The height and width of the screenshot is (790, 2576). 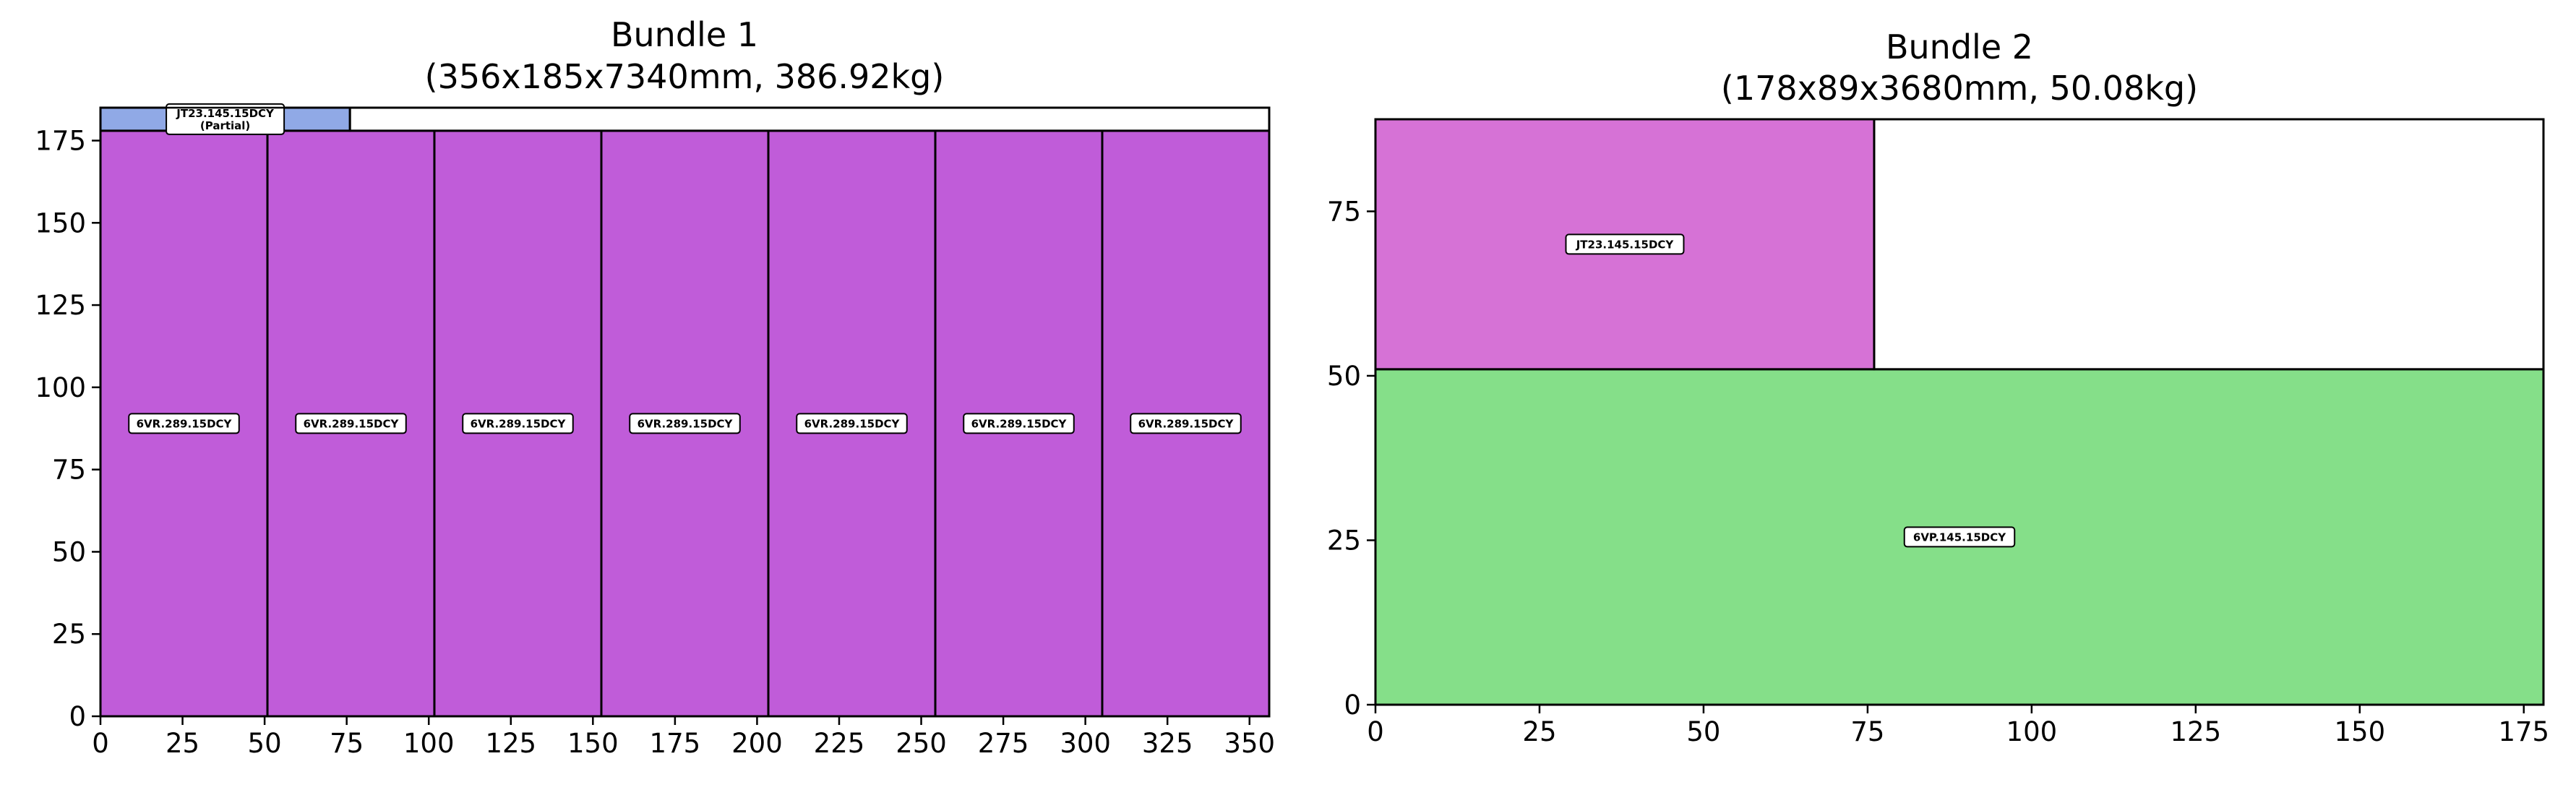 What do you see at coordinates (1086, 744) in the screenshot?
I see `x-tick-label: 300` at bounding box center [1086, 744].